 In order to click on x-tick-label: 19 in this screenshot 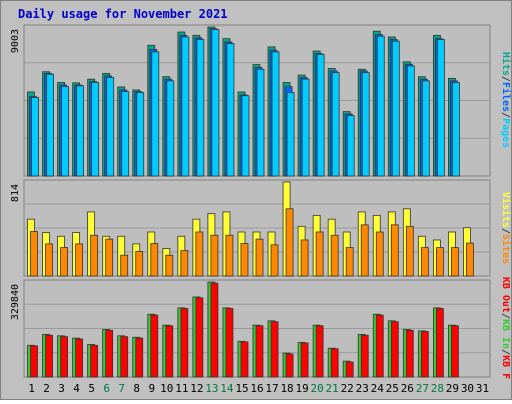, I will do `click(301, 388)`.